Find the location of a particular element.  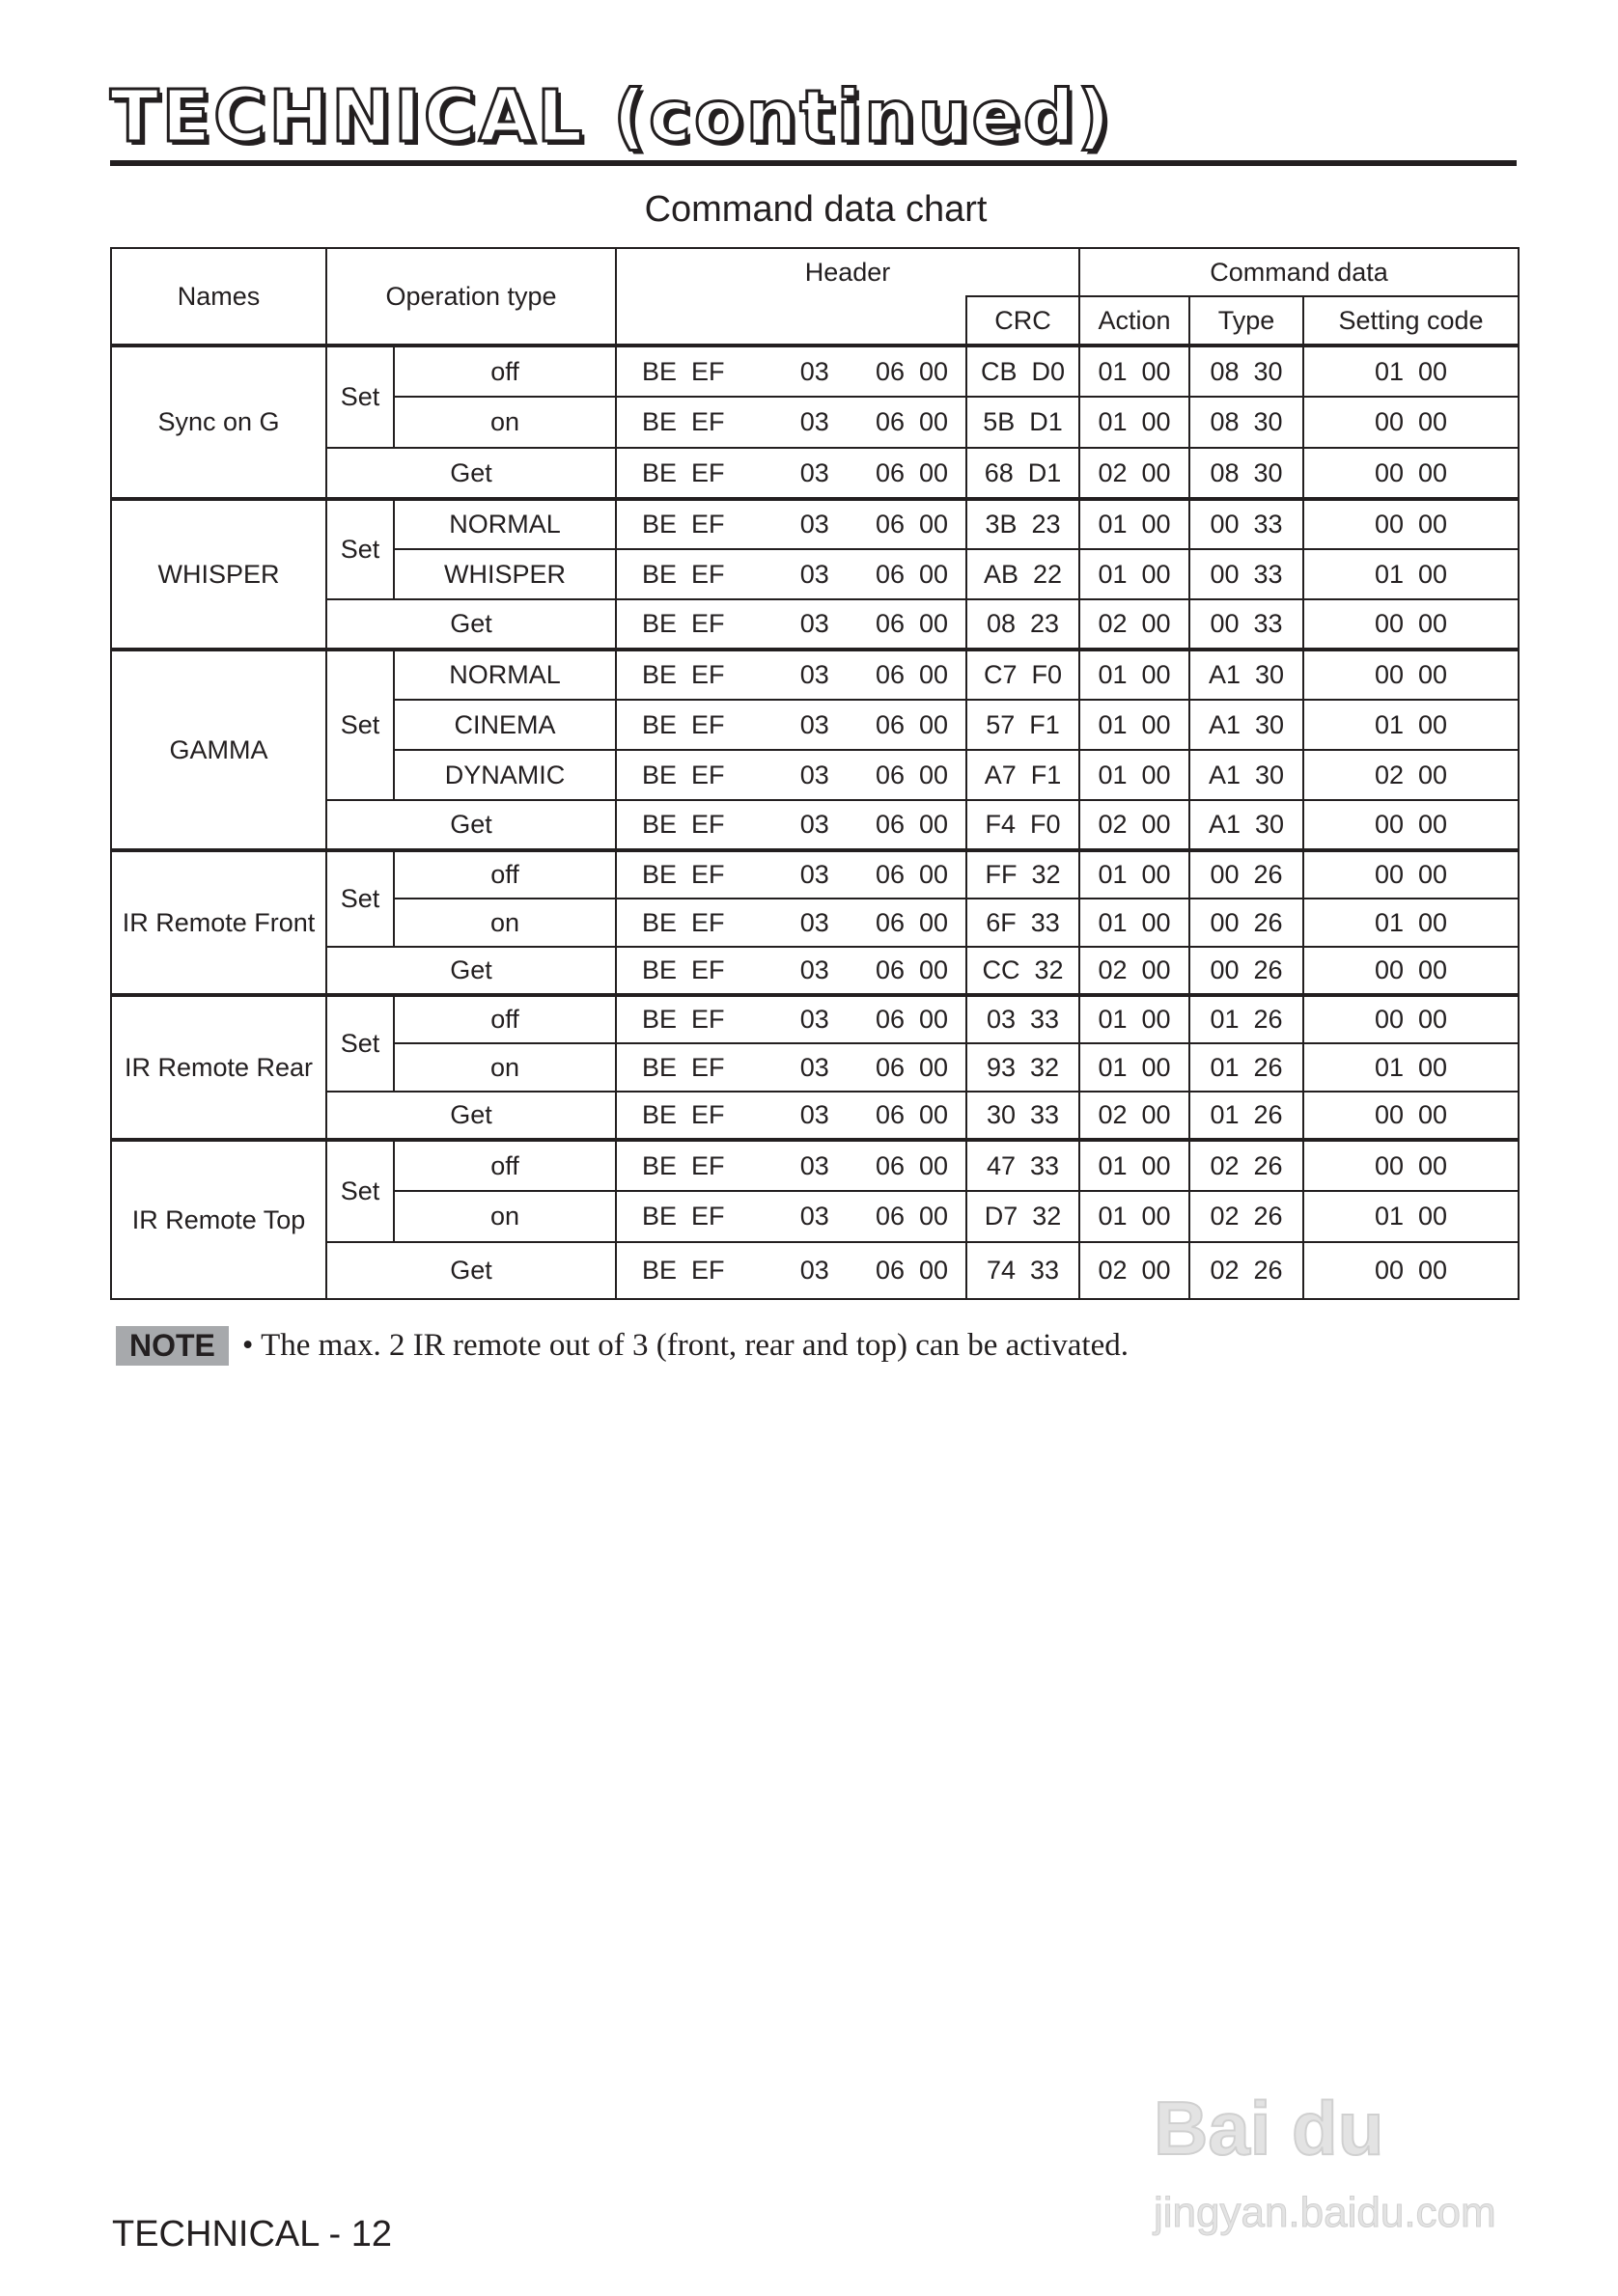

note-badge: NOTE is located at coordinates (173, 1346).